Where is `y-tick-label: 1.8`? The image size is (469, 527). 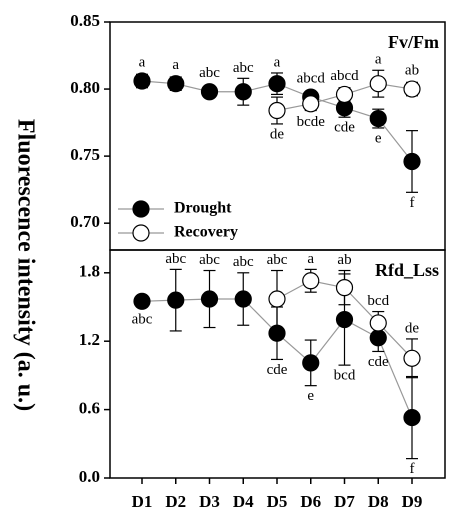
y-tick-label: 1.8 is located at coordinates (89, 271).